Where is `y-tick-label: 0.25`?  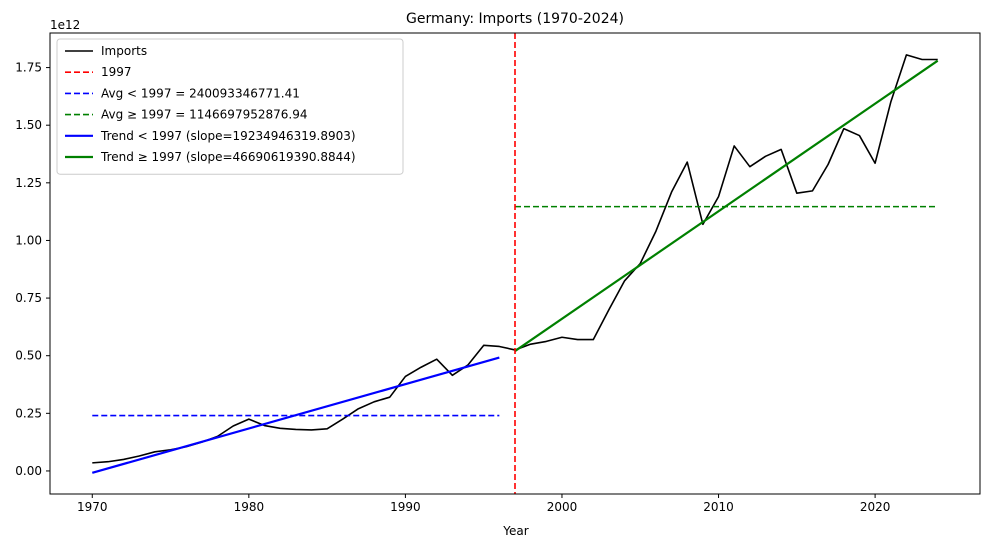 y-tick-label: 0.25 is located at coordinates (28, 413).